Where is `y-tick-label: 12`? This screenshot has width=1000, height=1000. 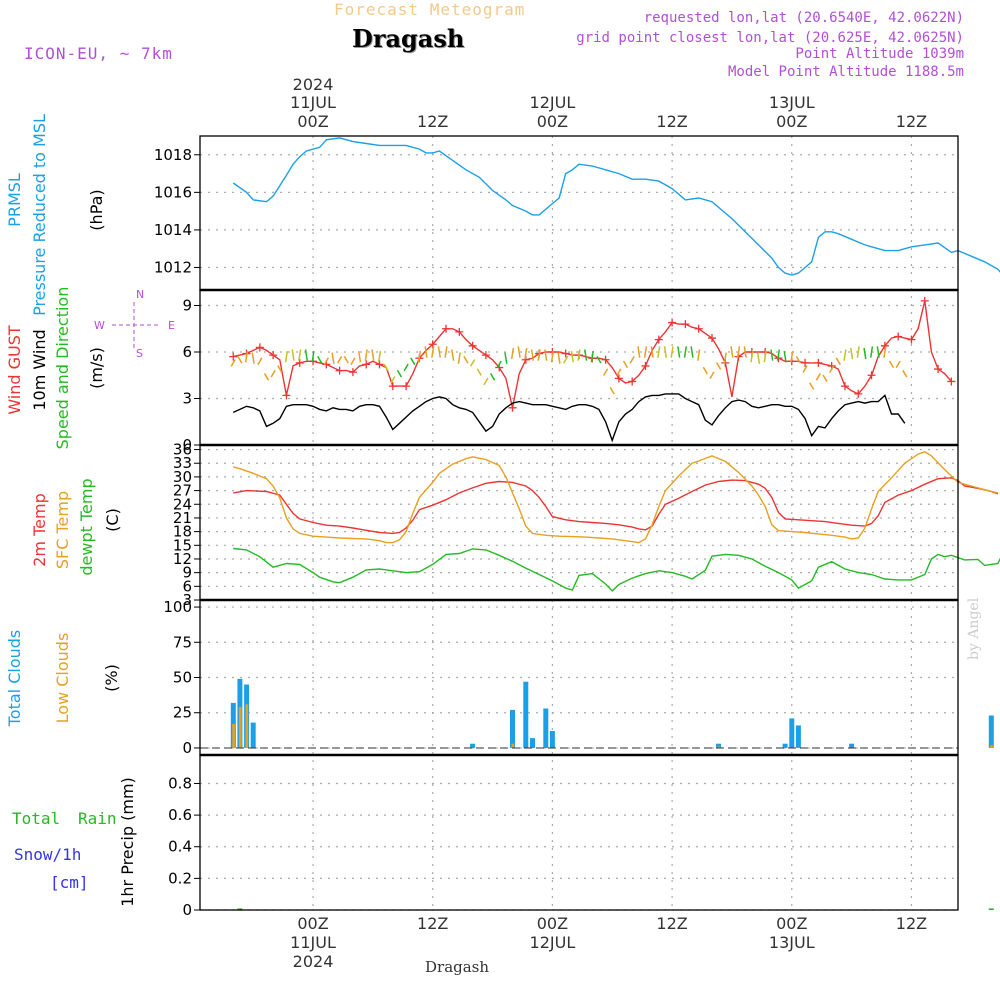
y-tick-label: 12 is located at coordinates (182, 559).